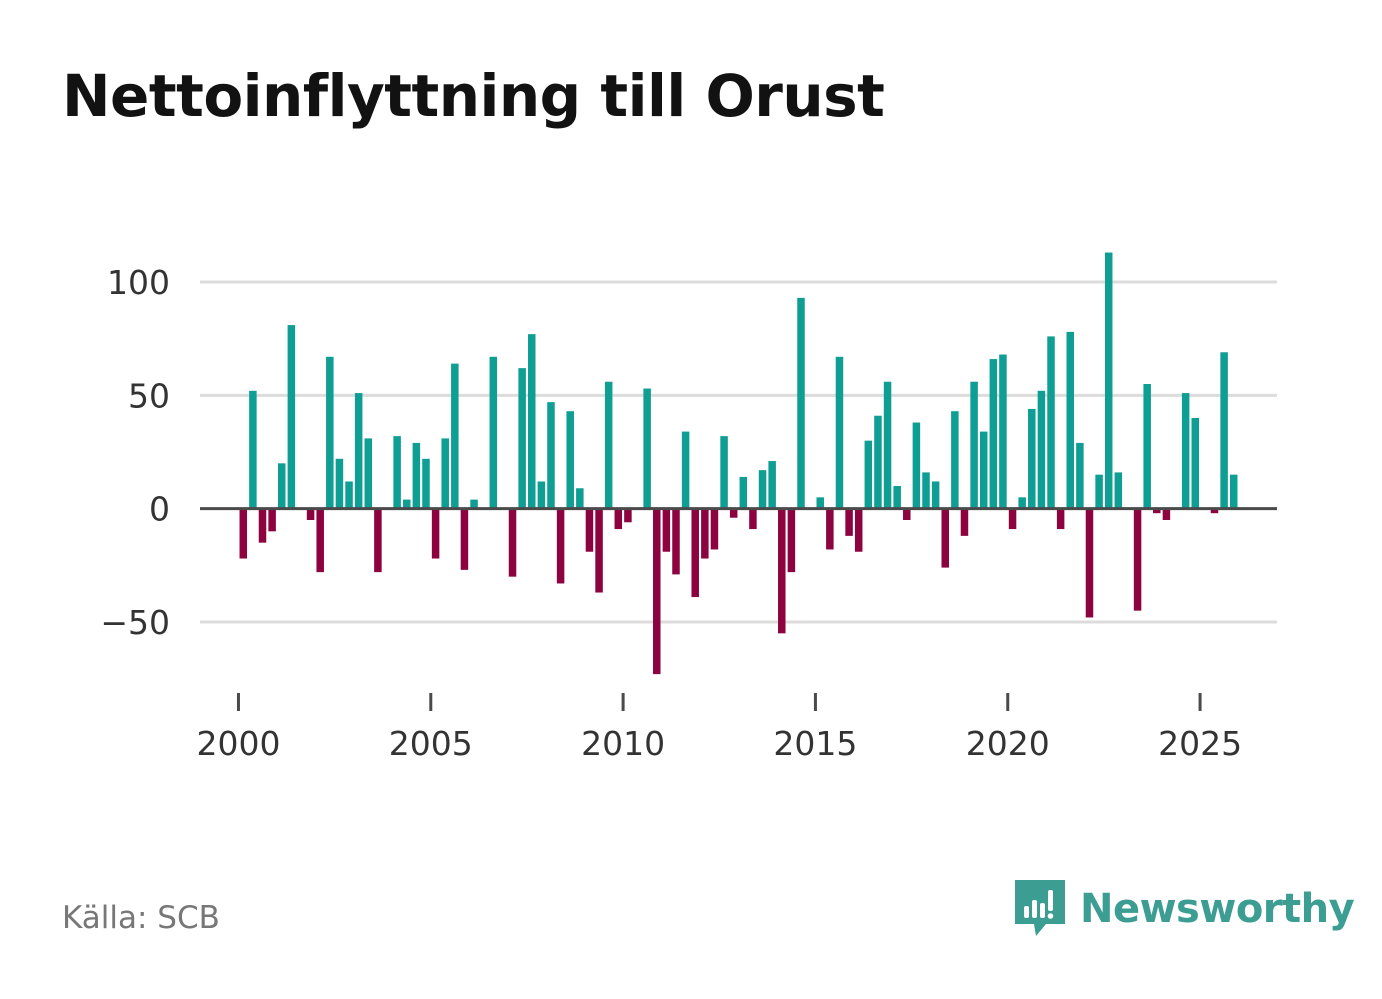 The width and height of the screenshot is (1382, 999). What do you see at coordinates (135, 622) in the screenshot?
I see `y-tick-label: −50` at bounding box center [135, 622].